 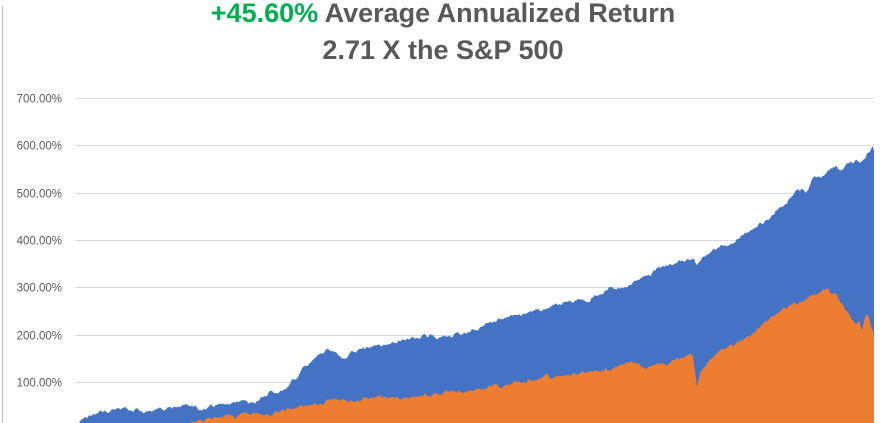 What do you see at coordinates (39, 147) in the screenshot?
I see `y-axis-tick-label: 600.00%` at bounding box center [39, 147].